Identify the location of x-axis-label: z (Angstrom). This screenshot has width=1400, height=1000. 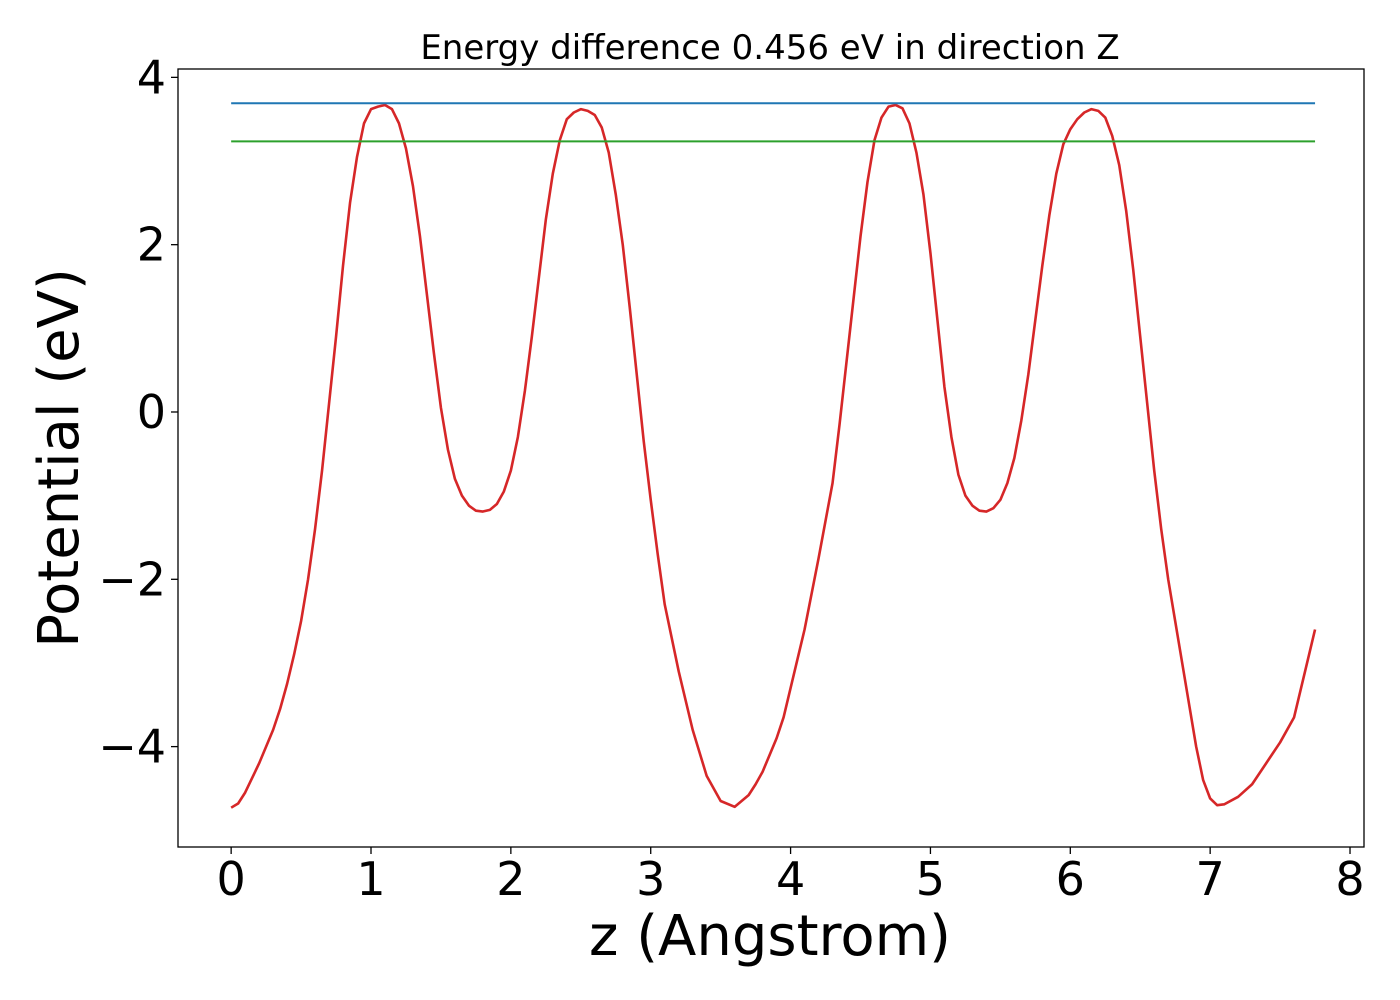
(770, 936).